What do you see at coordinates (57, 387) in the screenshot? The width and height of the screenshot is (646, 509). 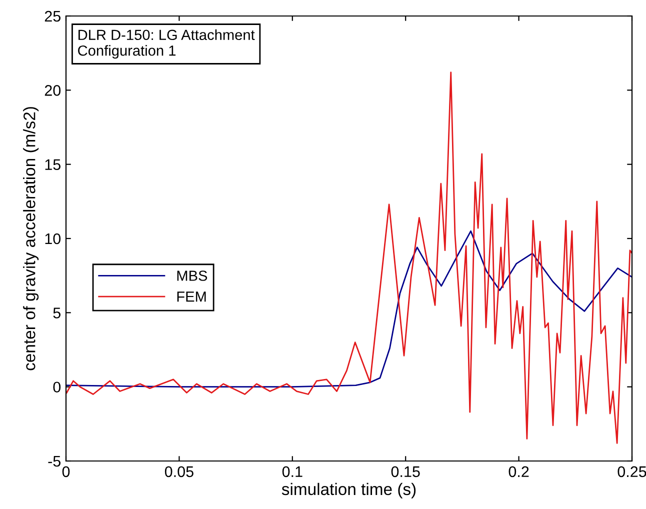 I see `y-tick-label: 0` at bounding box center [57, 387].